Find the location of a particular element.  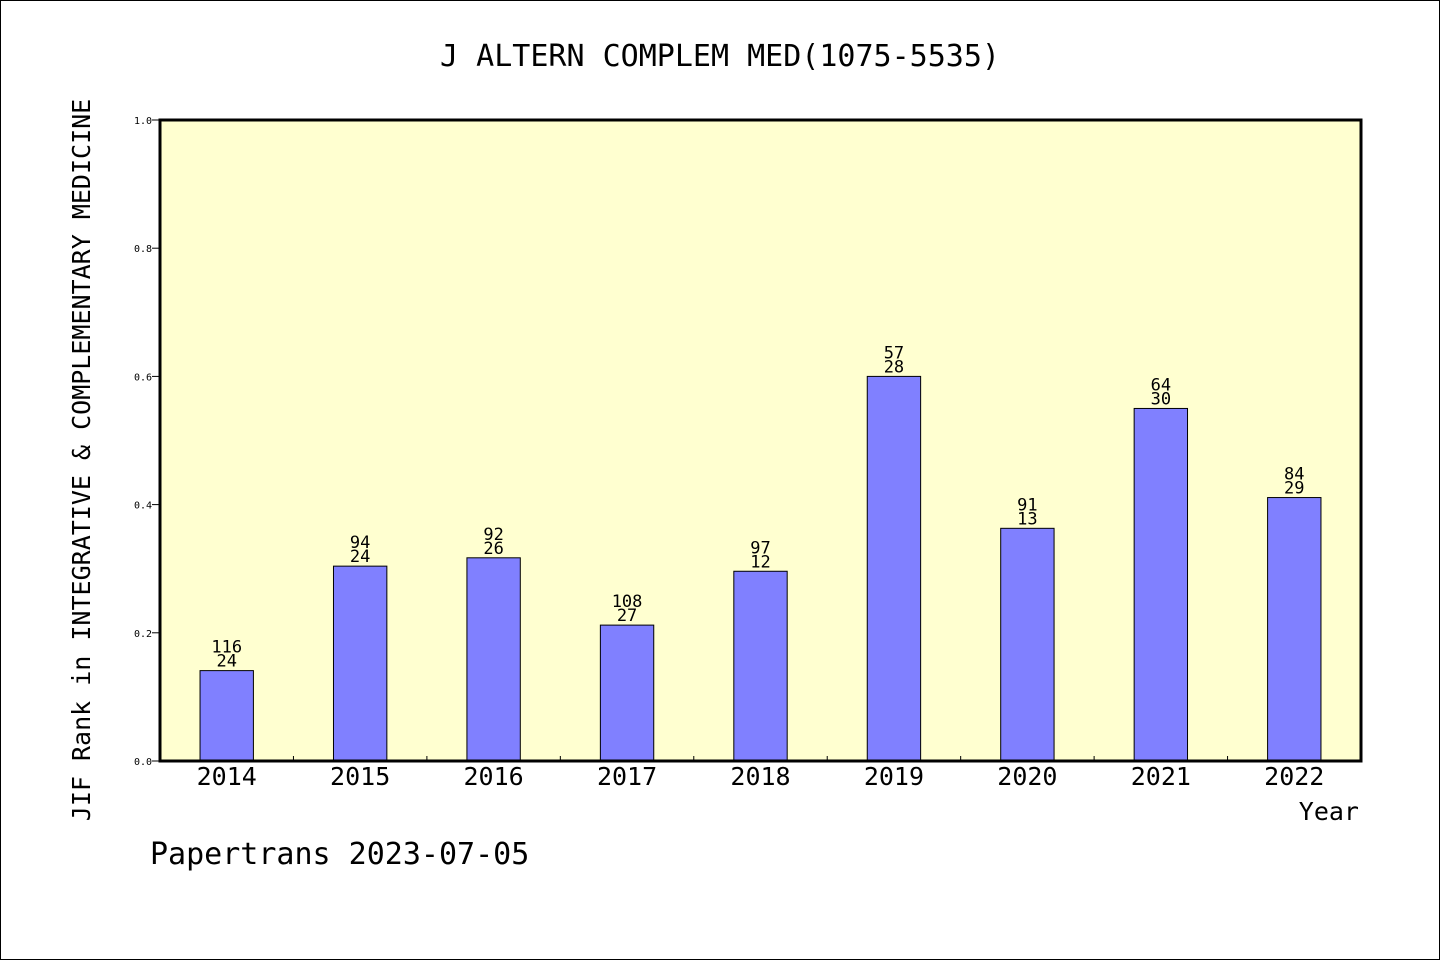

x-axis-label: Year is located at coordinates (1329, 811).